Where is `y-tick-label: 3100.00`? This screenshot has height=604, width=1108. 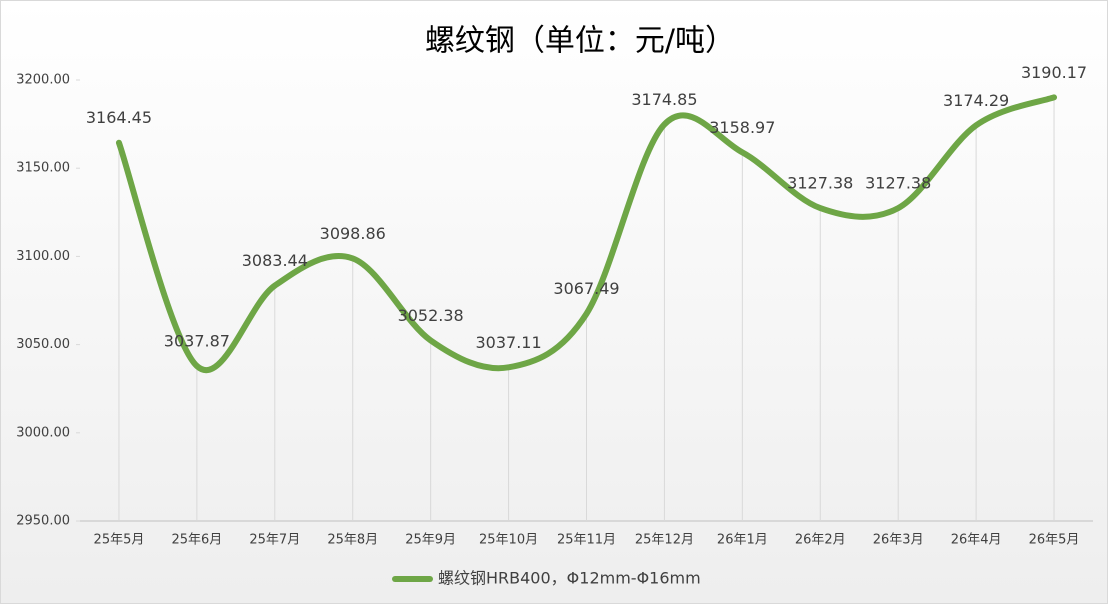
y-tick-label: 3100.00 is located at coordinates (43, 256).